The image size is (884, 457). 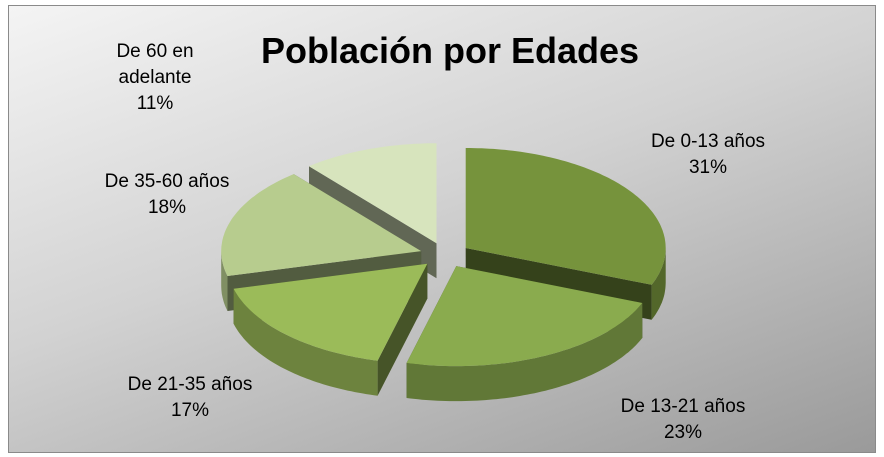 What do you see at coordinates (155, 103) in the screenshot?
I see `value-label: 11%` at bounding box center [155, 103].